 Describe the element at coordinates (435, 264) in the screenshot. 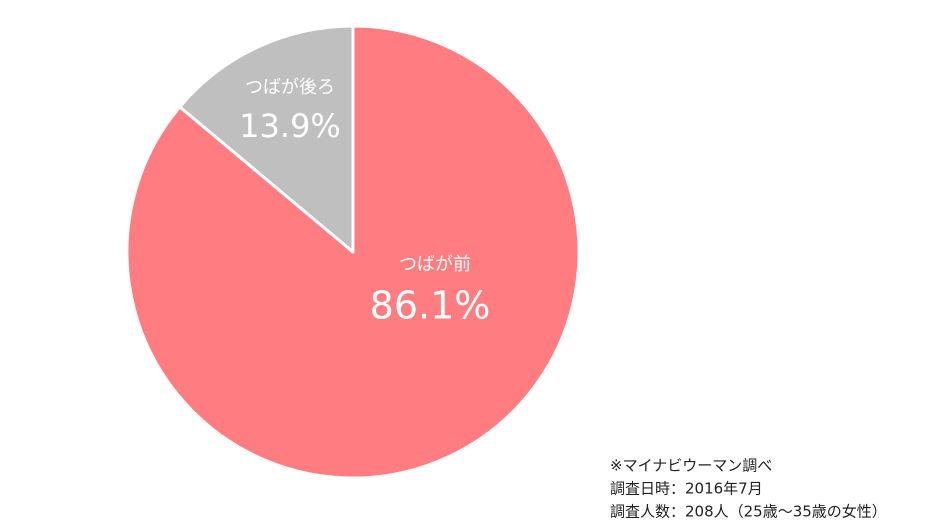

I see `slice-category-label: つばが前` at that location.